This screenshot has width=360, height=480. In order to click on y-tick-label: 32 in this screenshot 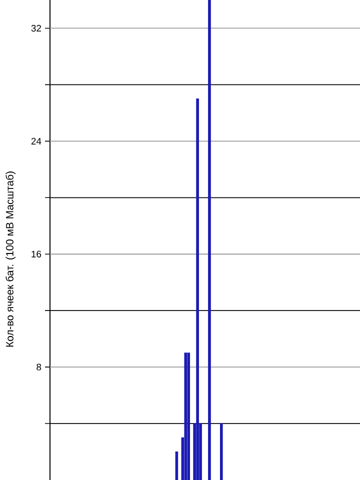, I will do `click(36, 28)`.